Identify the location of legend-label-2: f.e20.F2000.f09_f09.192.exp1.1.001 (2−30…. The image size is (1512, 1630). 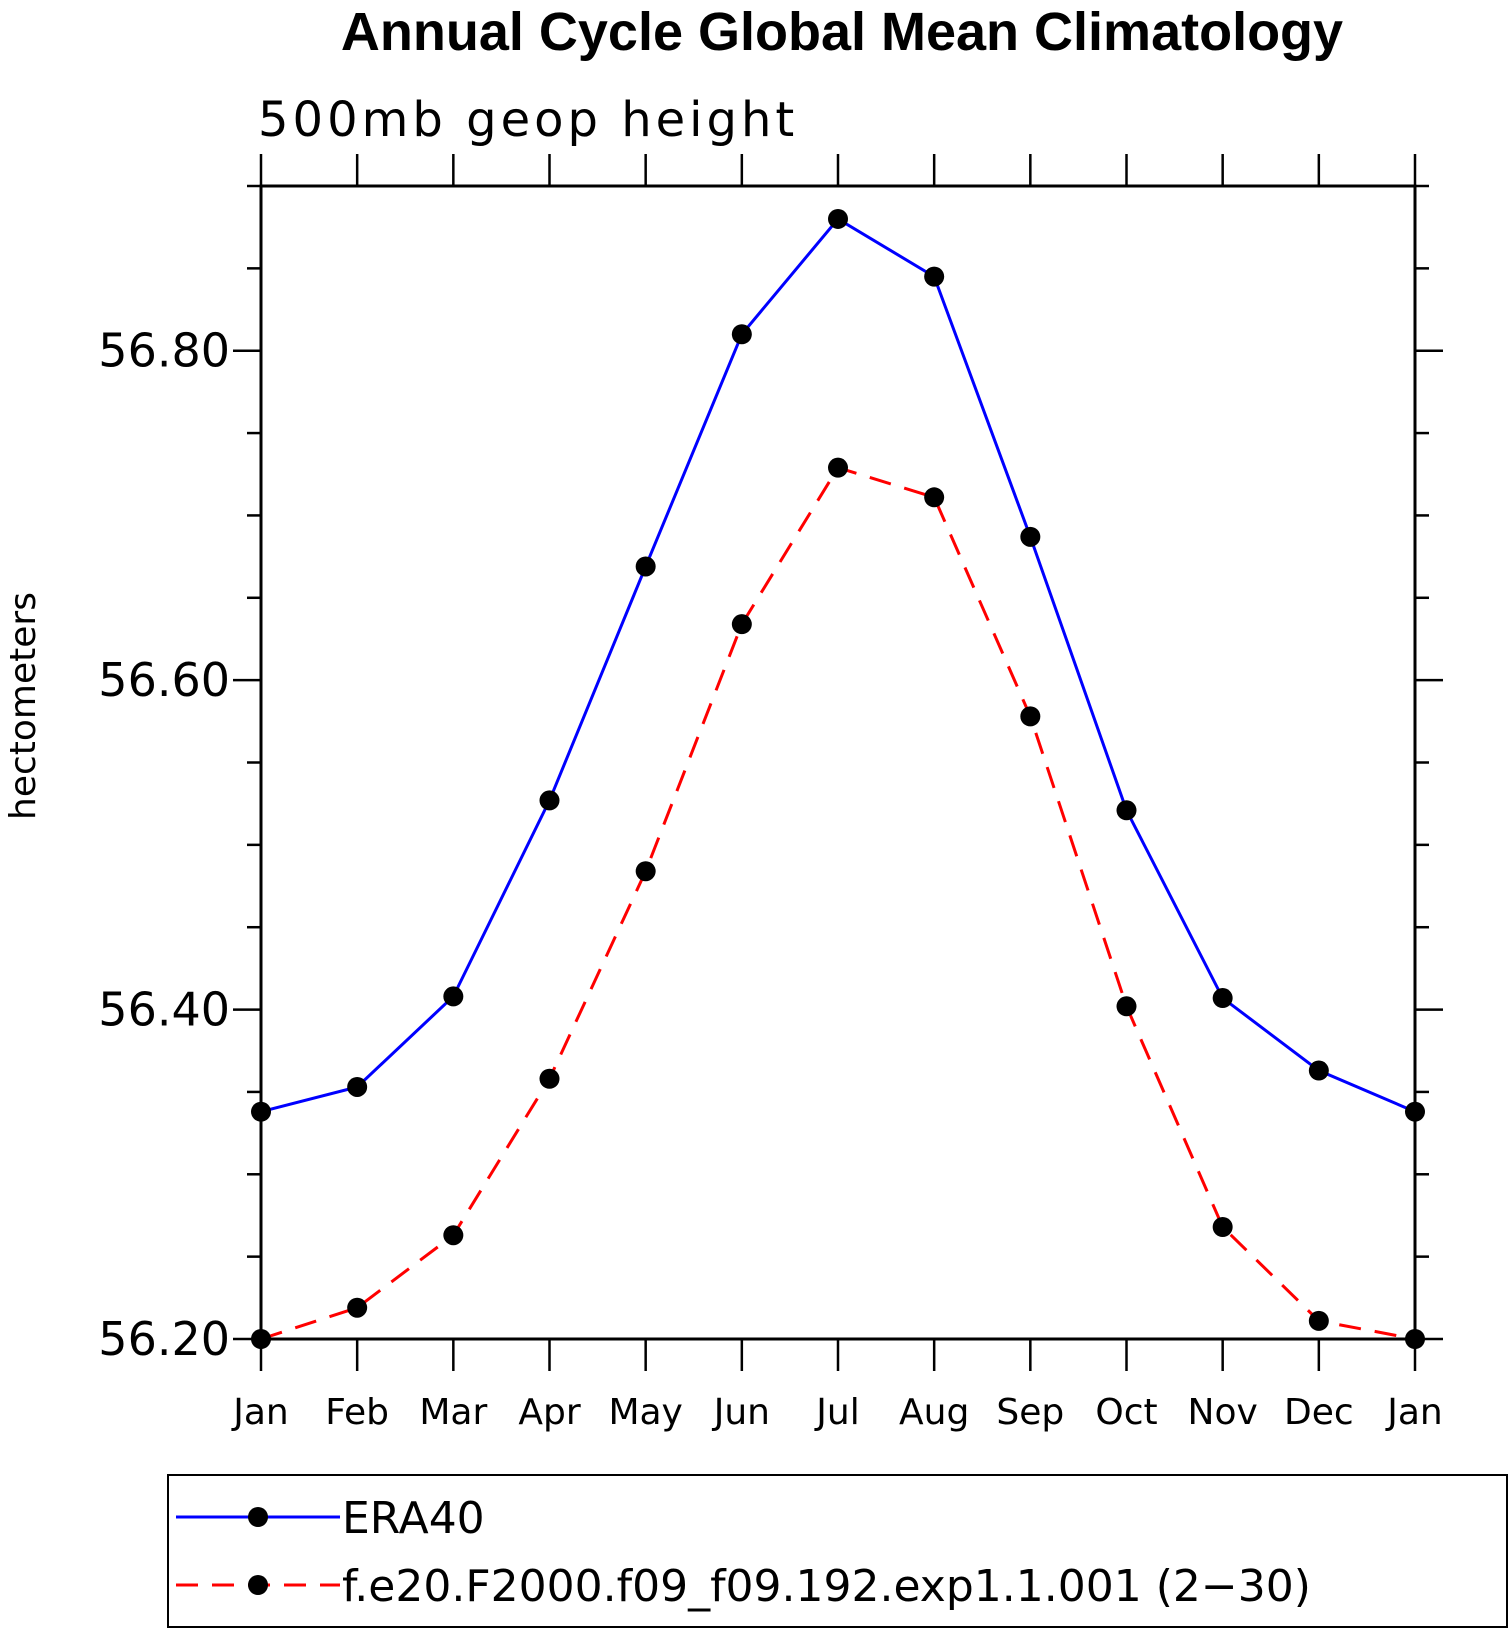
(826, 1586).